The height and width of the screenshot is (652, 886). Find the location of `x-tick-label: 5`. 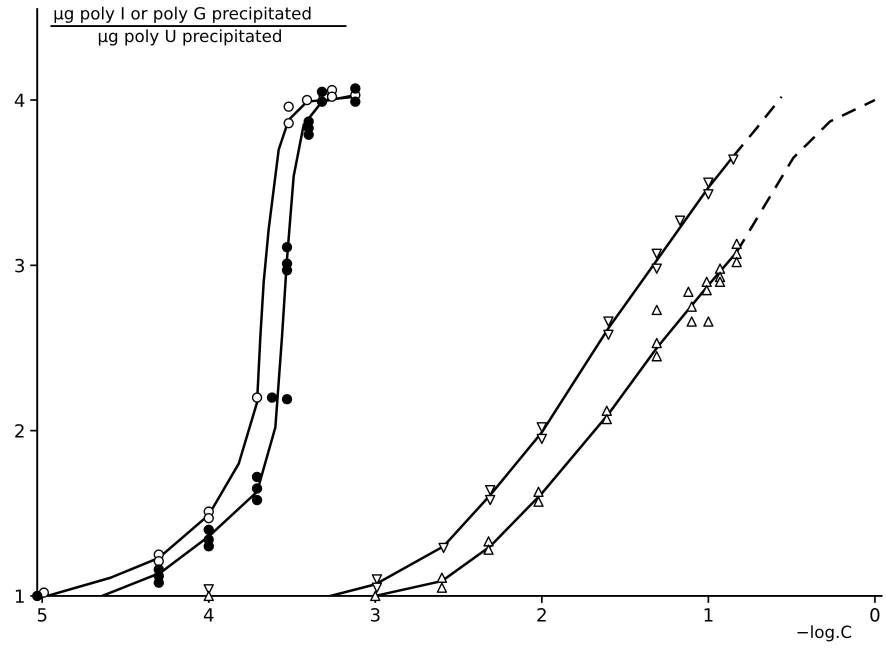

x-tick-label: 5 is located at coordinates (42, 615).